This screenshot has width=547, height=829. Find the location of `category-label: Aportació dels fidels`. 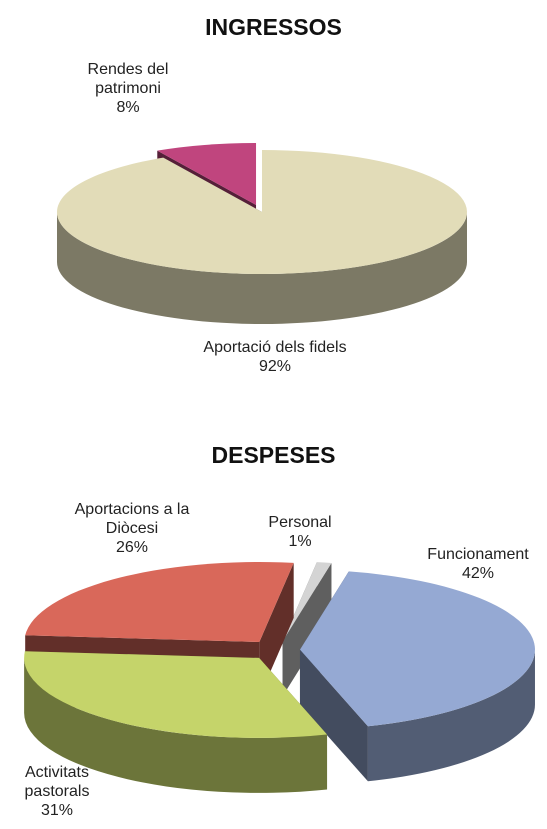

category-label: Aportació dels fidels is located at coordinates (275, 347).